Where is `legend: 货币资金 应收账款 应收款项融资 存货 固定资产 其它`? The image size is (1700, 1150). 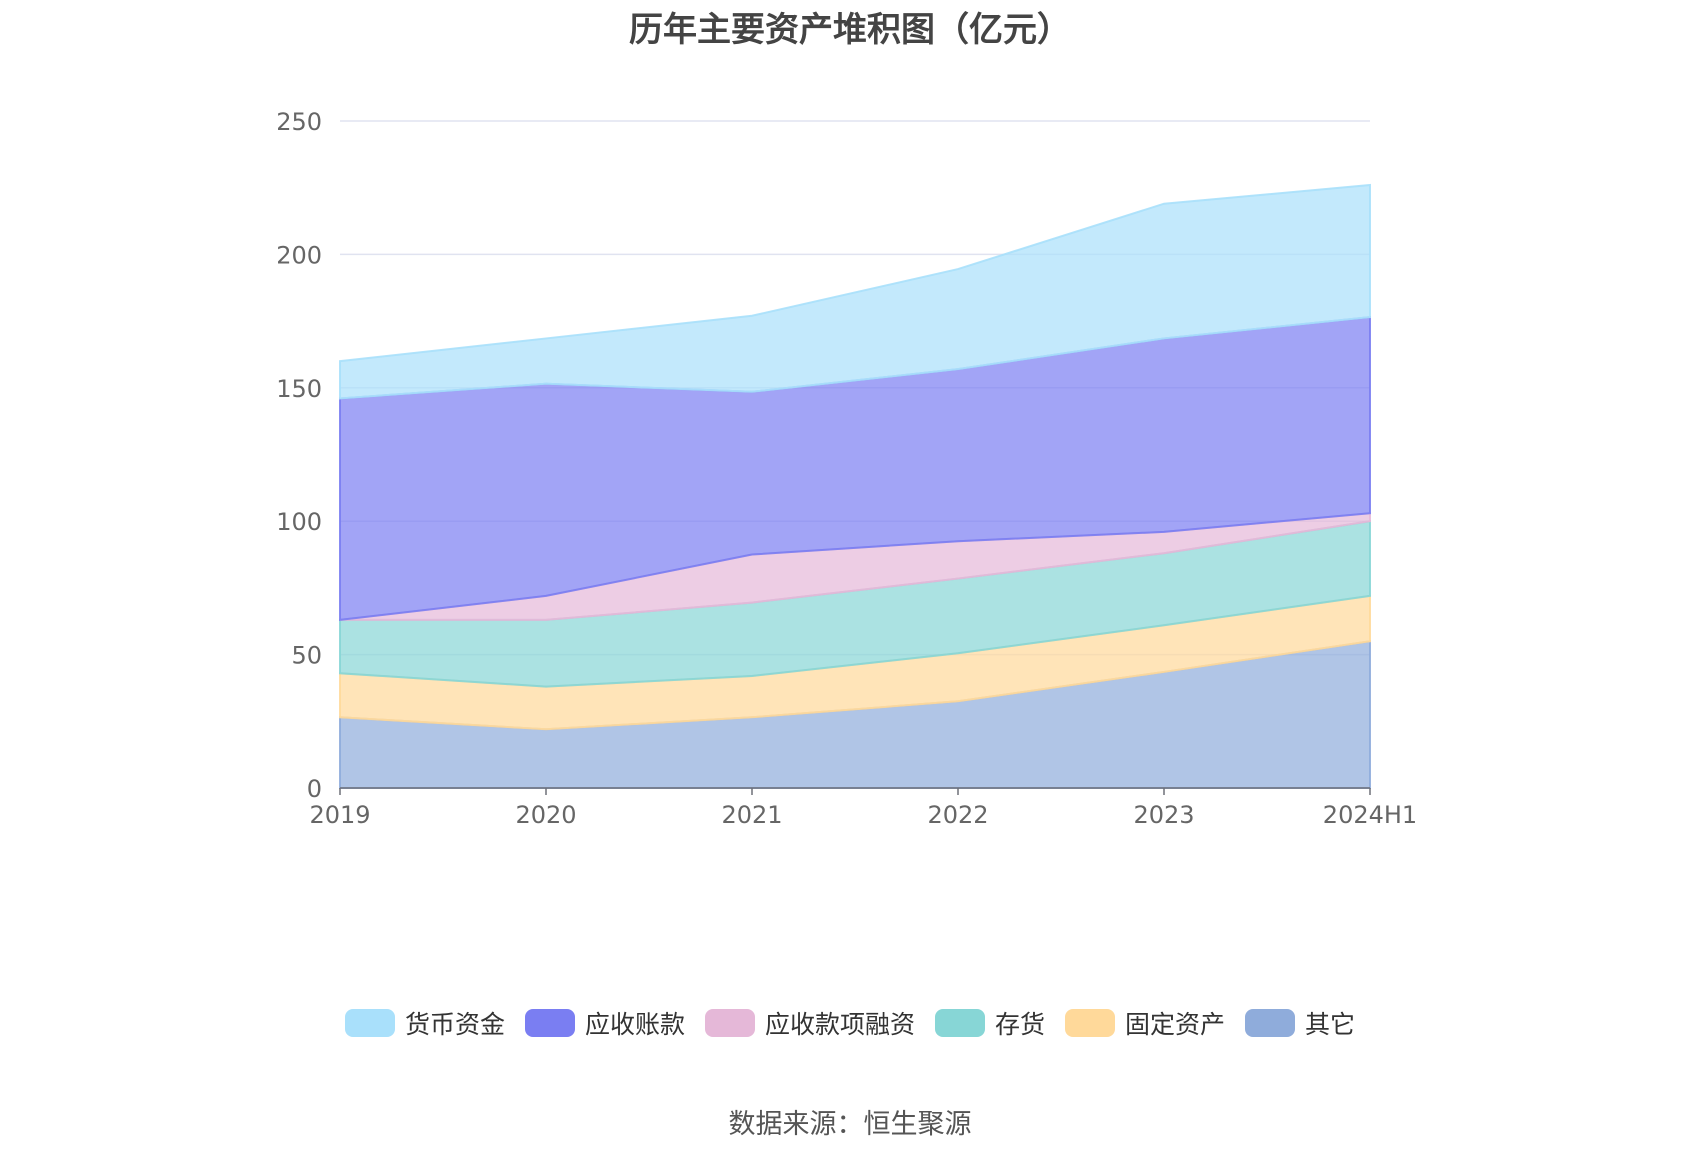
legend: 货币资金 应收账款 应收款项融资 存货 固定资产 其它 is located at coordinates (850, 1023).